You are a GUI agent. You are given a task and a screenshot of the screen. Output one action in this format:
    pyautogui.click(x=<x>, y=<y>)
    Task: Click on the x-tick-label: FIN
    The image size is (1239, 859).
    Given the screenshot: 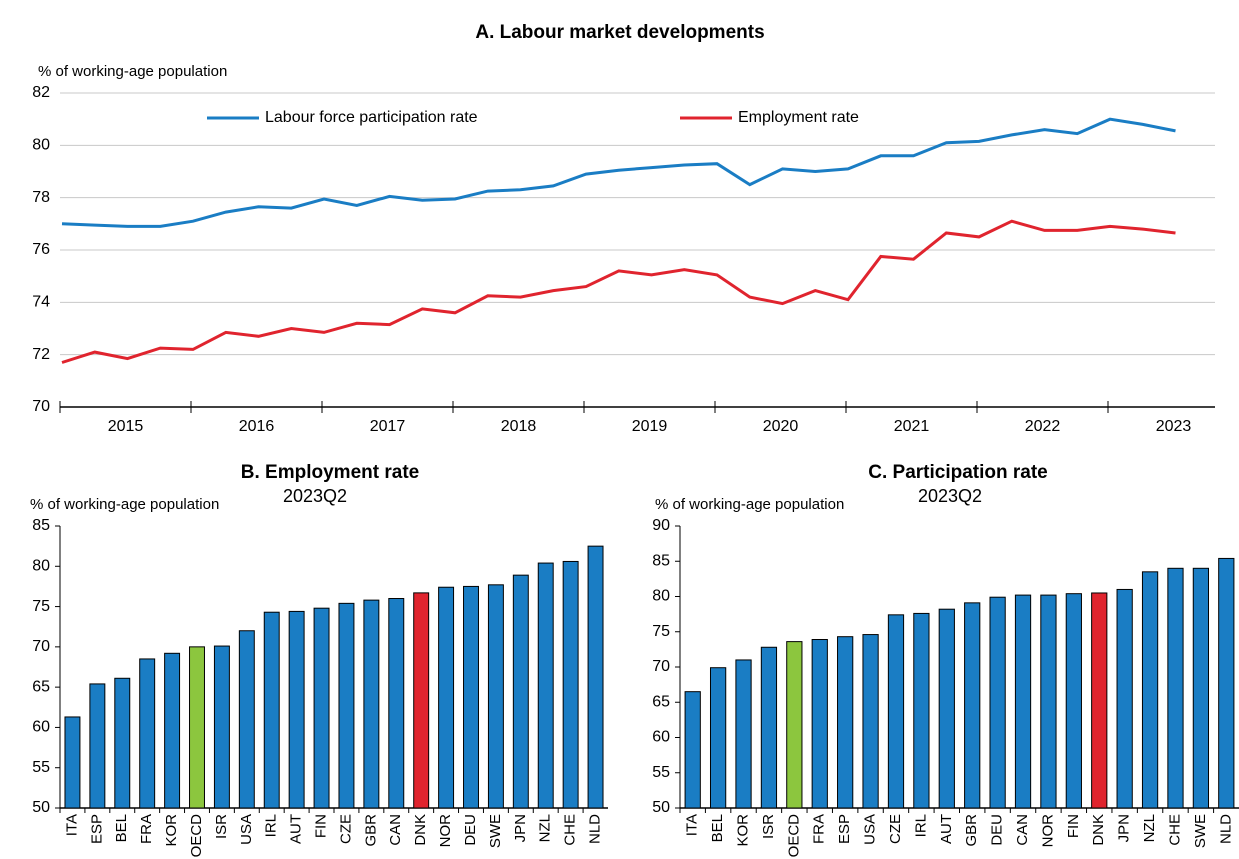 What is the action you would take?
    pyautogui.click(x=321, y=826)
    